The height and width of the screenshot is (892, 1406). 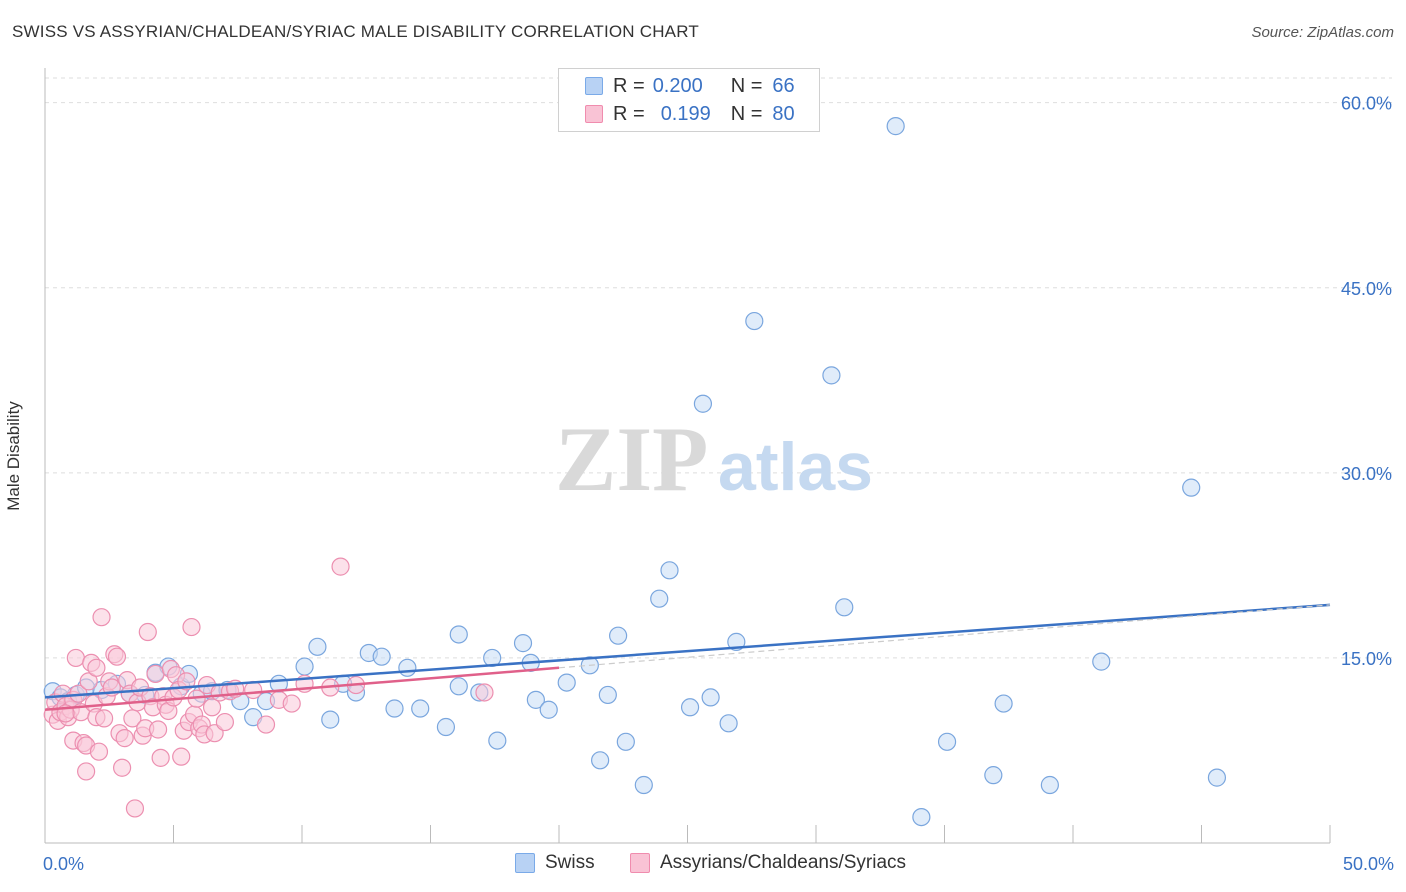 I want to click on assyrian-points, so click(x=268, y=687).